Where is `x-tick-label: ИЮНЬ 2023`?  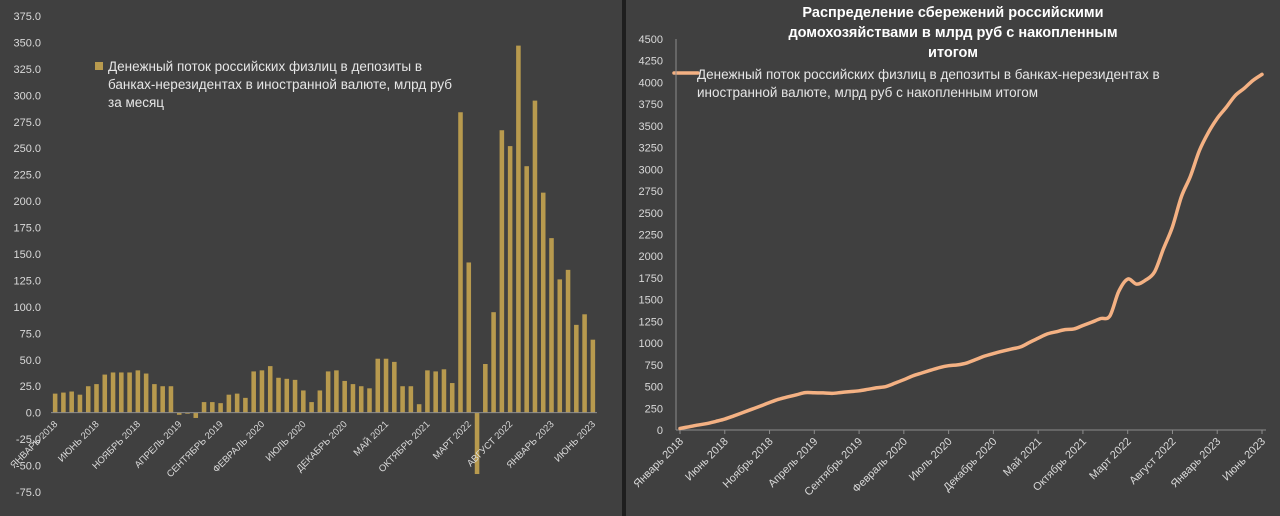 x-tick-label: ИЮНЬ 2023 is located at coordinates (575, 441).